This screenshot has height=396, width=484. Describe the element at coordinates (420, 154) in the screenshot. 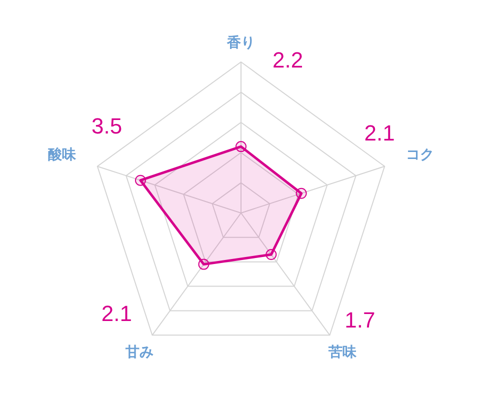

I see `spoke-label: コク` at that location.